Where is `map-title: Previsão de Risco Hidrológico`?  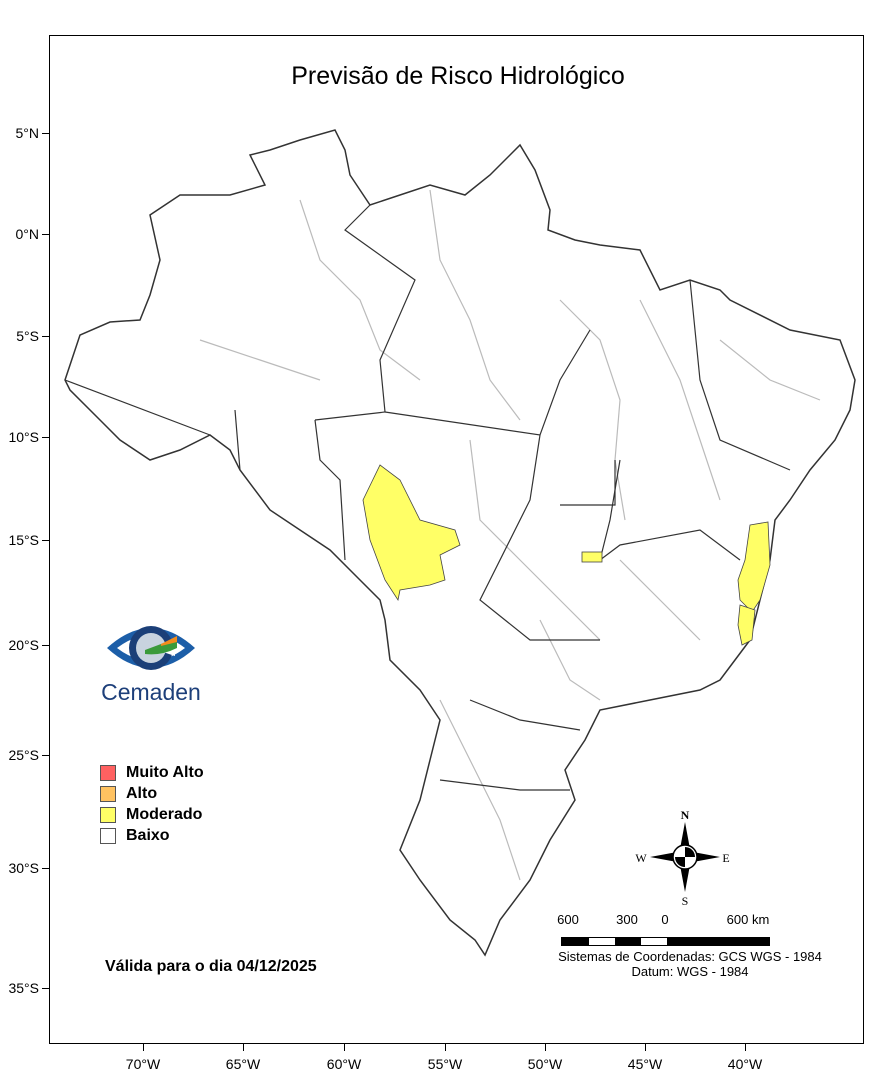
map-title: Previsão de Risco Hidrológico is located at coordinates (458, 76).